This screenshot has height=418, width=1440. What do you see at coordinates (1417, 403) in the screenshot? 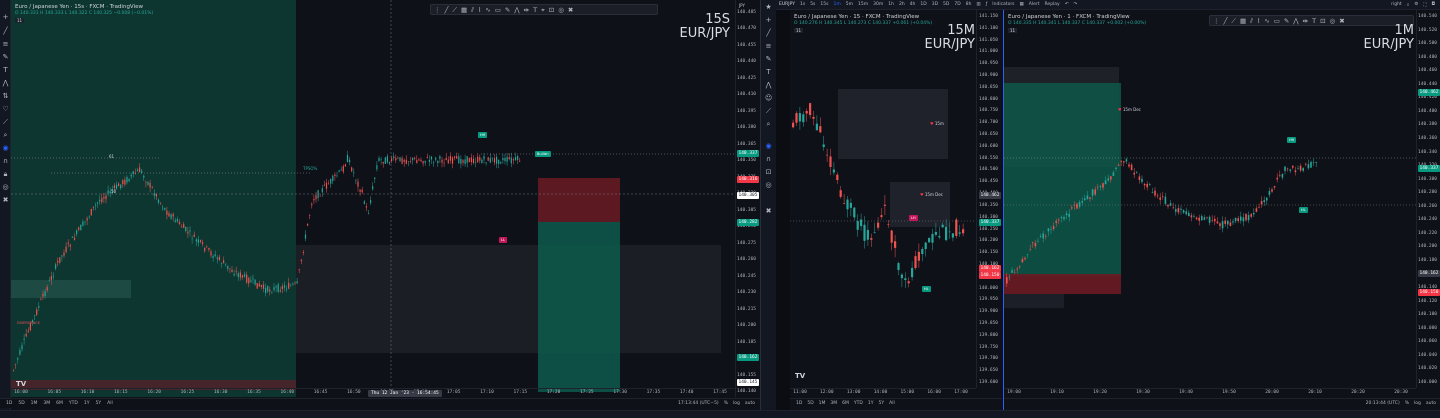
I see `log-toggle: log` at bounding box center [1417, 403].